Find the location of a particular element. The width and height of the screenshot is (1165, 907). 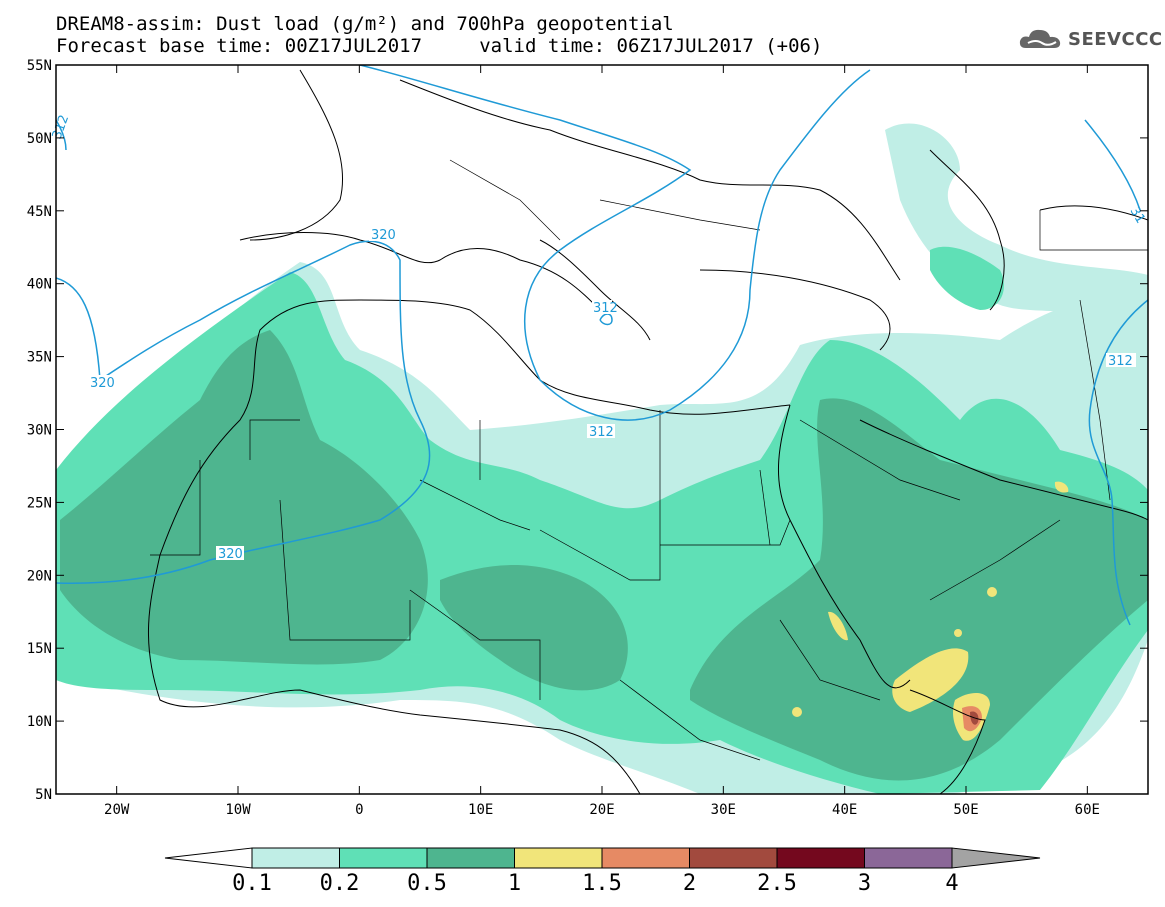

colorbar-level-label: 2 is located at coordinates (689, 883).